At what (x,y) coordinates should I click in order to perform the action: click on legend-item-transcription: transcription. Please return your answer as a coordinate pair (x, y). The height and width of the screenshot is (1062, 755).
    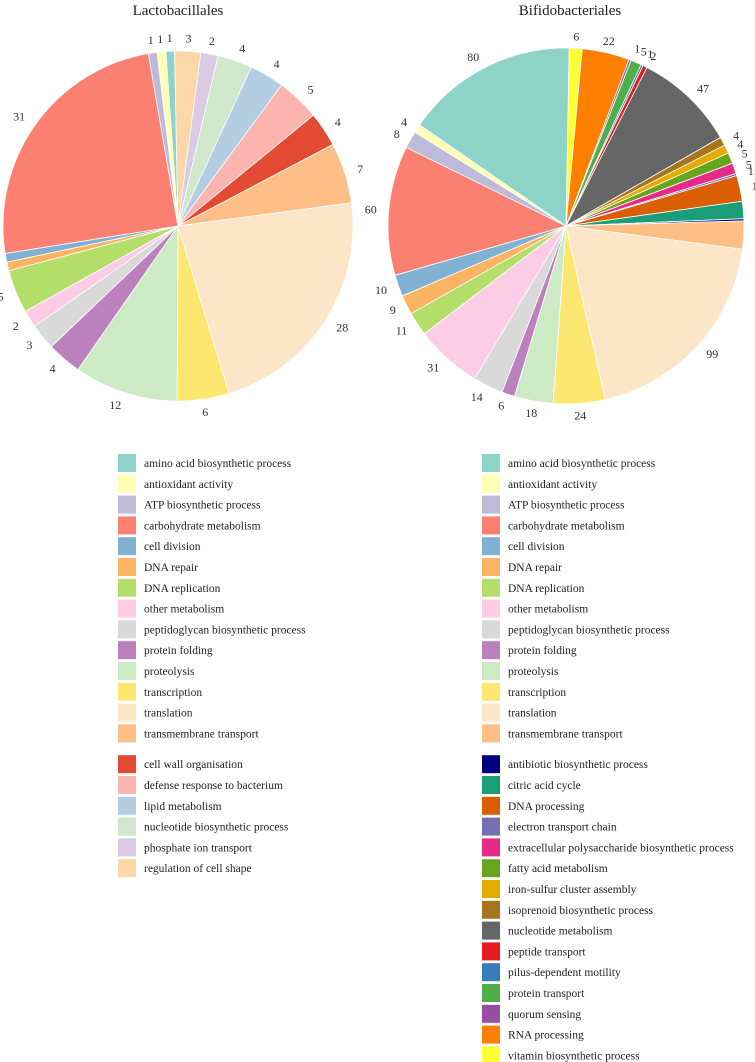
    Looking at the image, I should click on (524, 691).